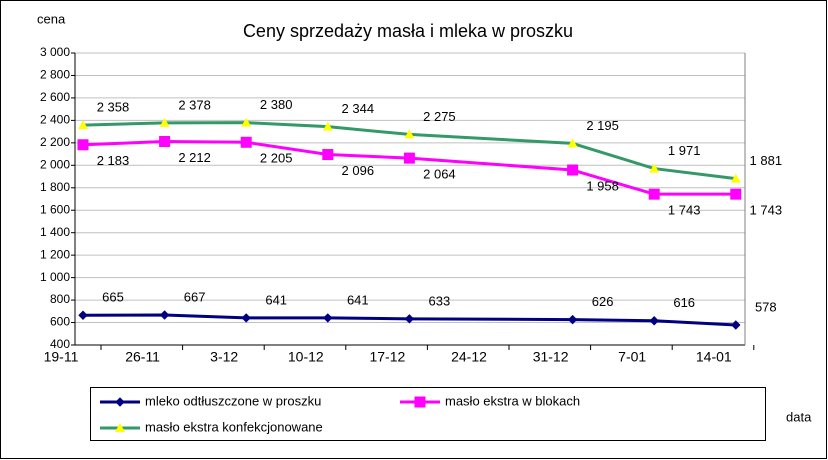  I want to click on x-tick-label: 31-12, so click(551, 357).